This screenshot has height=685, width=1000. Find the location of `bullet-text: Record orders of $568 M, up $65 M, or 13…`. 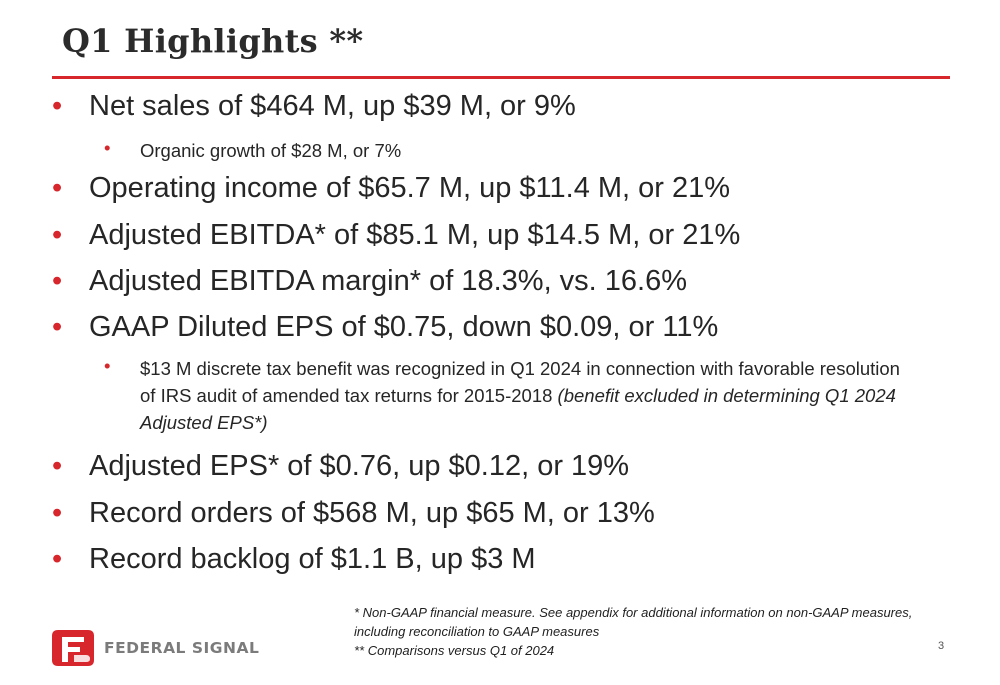

bullet-text: Record orders of $568 M, up $65 M, or 13… is located at coordinates (372, 513).